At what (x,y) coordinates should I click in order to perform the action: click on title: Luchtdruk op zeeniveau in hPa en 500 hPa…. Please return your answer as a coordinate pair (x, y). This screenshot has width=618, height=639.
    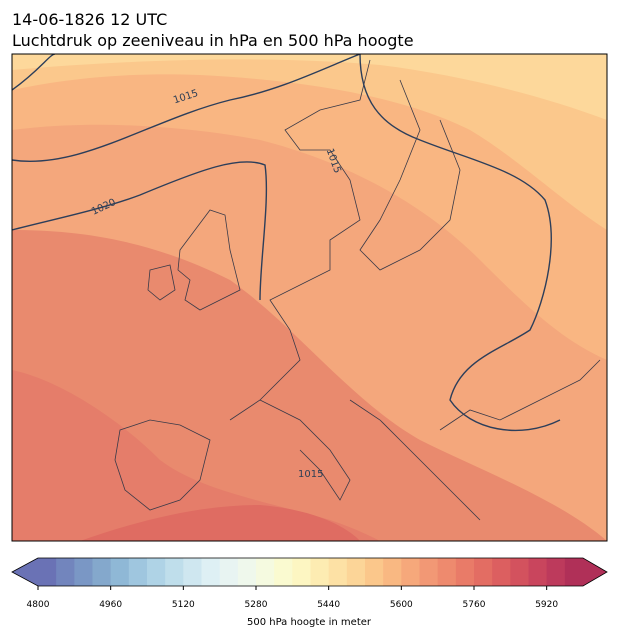
    Looking at the image, I should click on (213, 40).